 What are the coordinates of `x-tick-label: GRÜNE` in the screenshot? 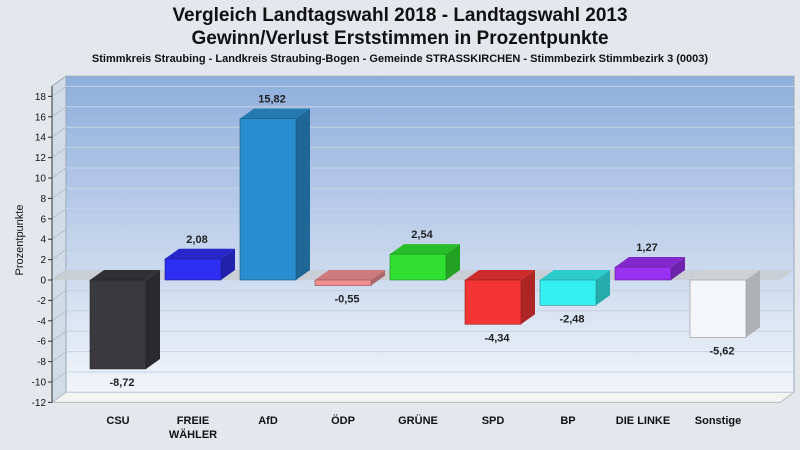 It's located at (418, 420).